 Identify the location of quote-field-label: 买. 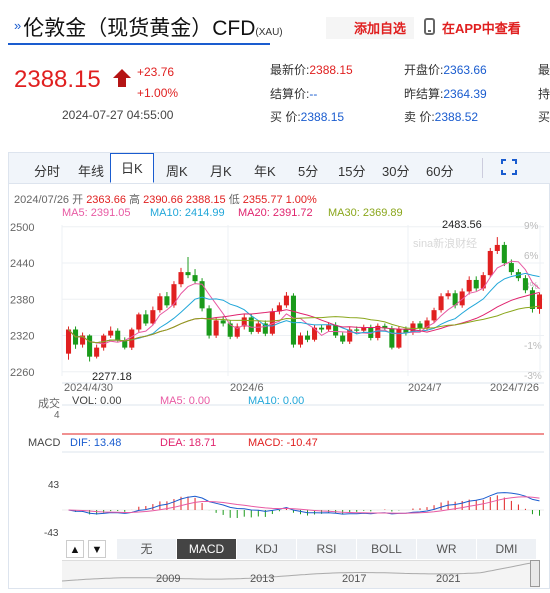
(544, 117).